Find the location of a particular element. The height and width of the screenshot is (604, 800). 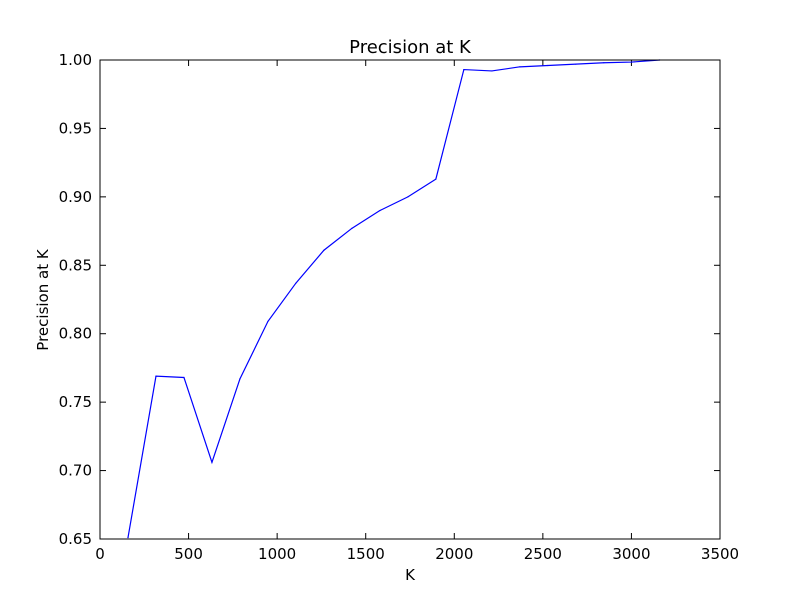

y-tick-label: 1.00 is located at coordinates (75, 60).